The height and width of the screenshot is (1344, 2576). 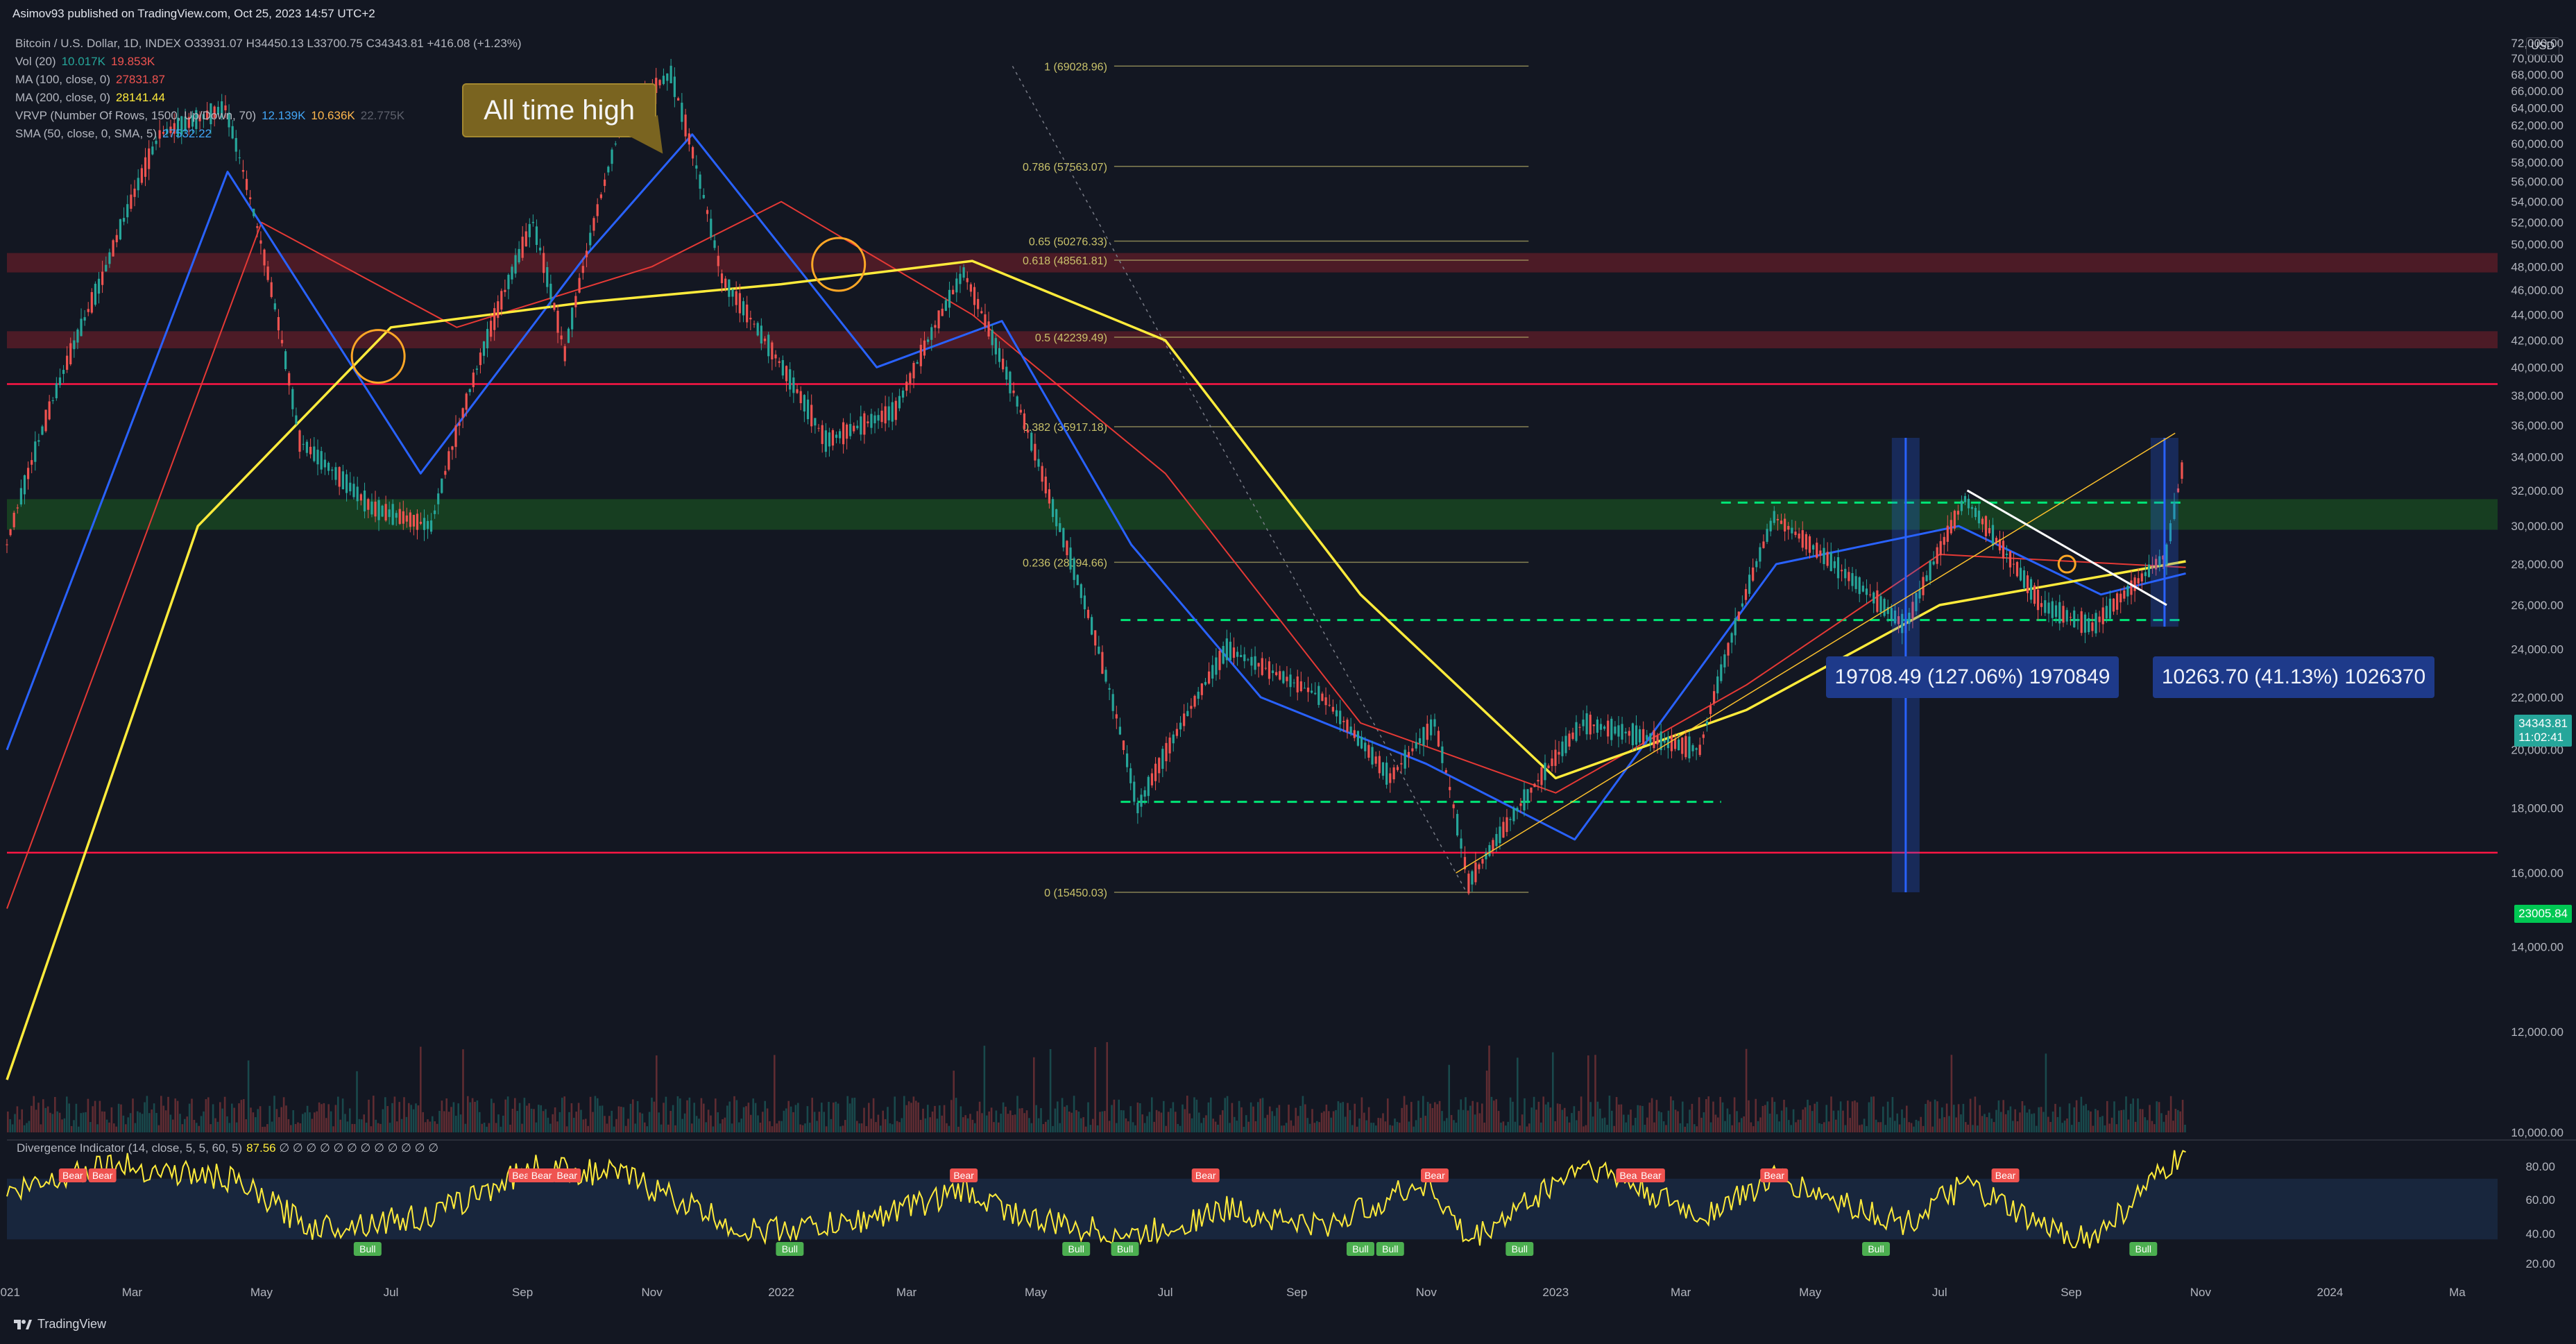 What do you see at coordinates (2537, 564) in the screenshot?
I see `price-tick-label: 28,000.00` at bounding box center [2537, 564].